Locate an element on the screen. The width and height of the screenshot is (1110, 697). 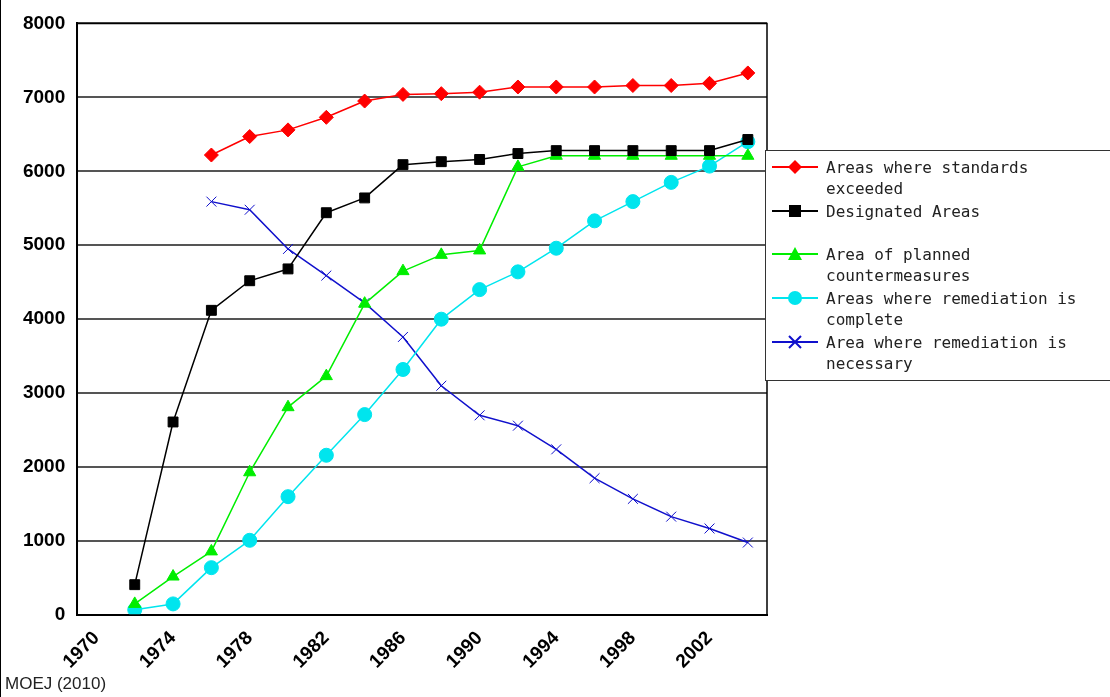
legend-label: Area where remediation is necessary is located at coordinates (947, 353).